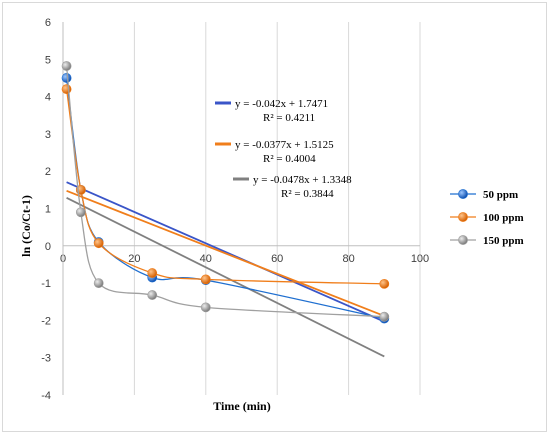 The height and width of the screenshot is (435, 550). Describe the element at coordinates (503, 218) in the screenshot. I see `legend-label: 100 ppm` at that location.